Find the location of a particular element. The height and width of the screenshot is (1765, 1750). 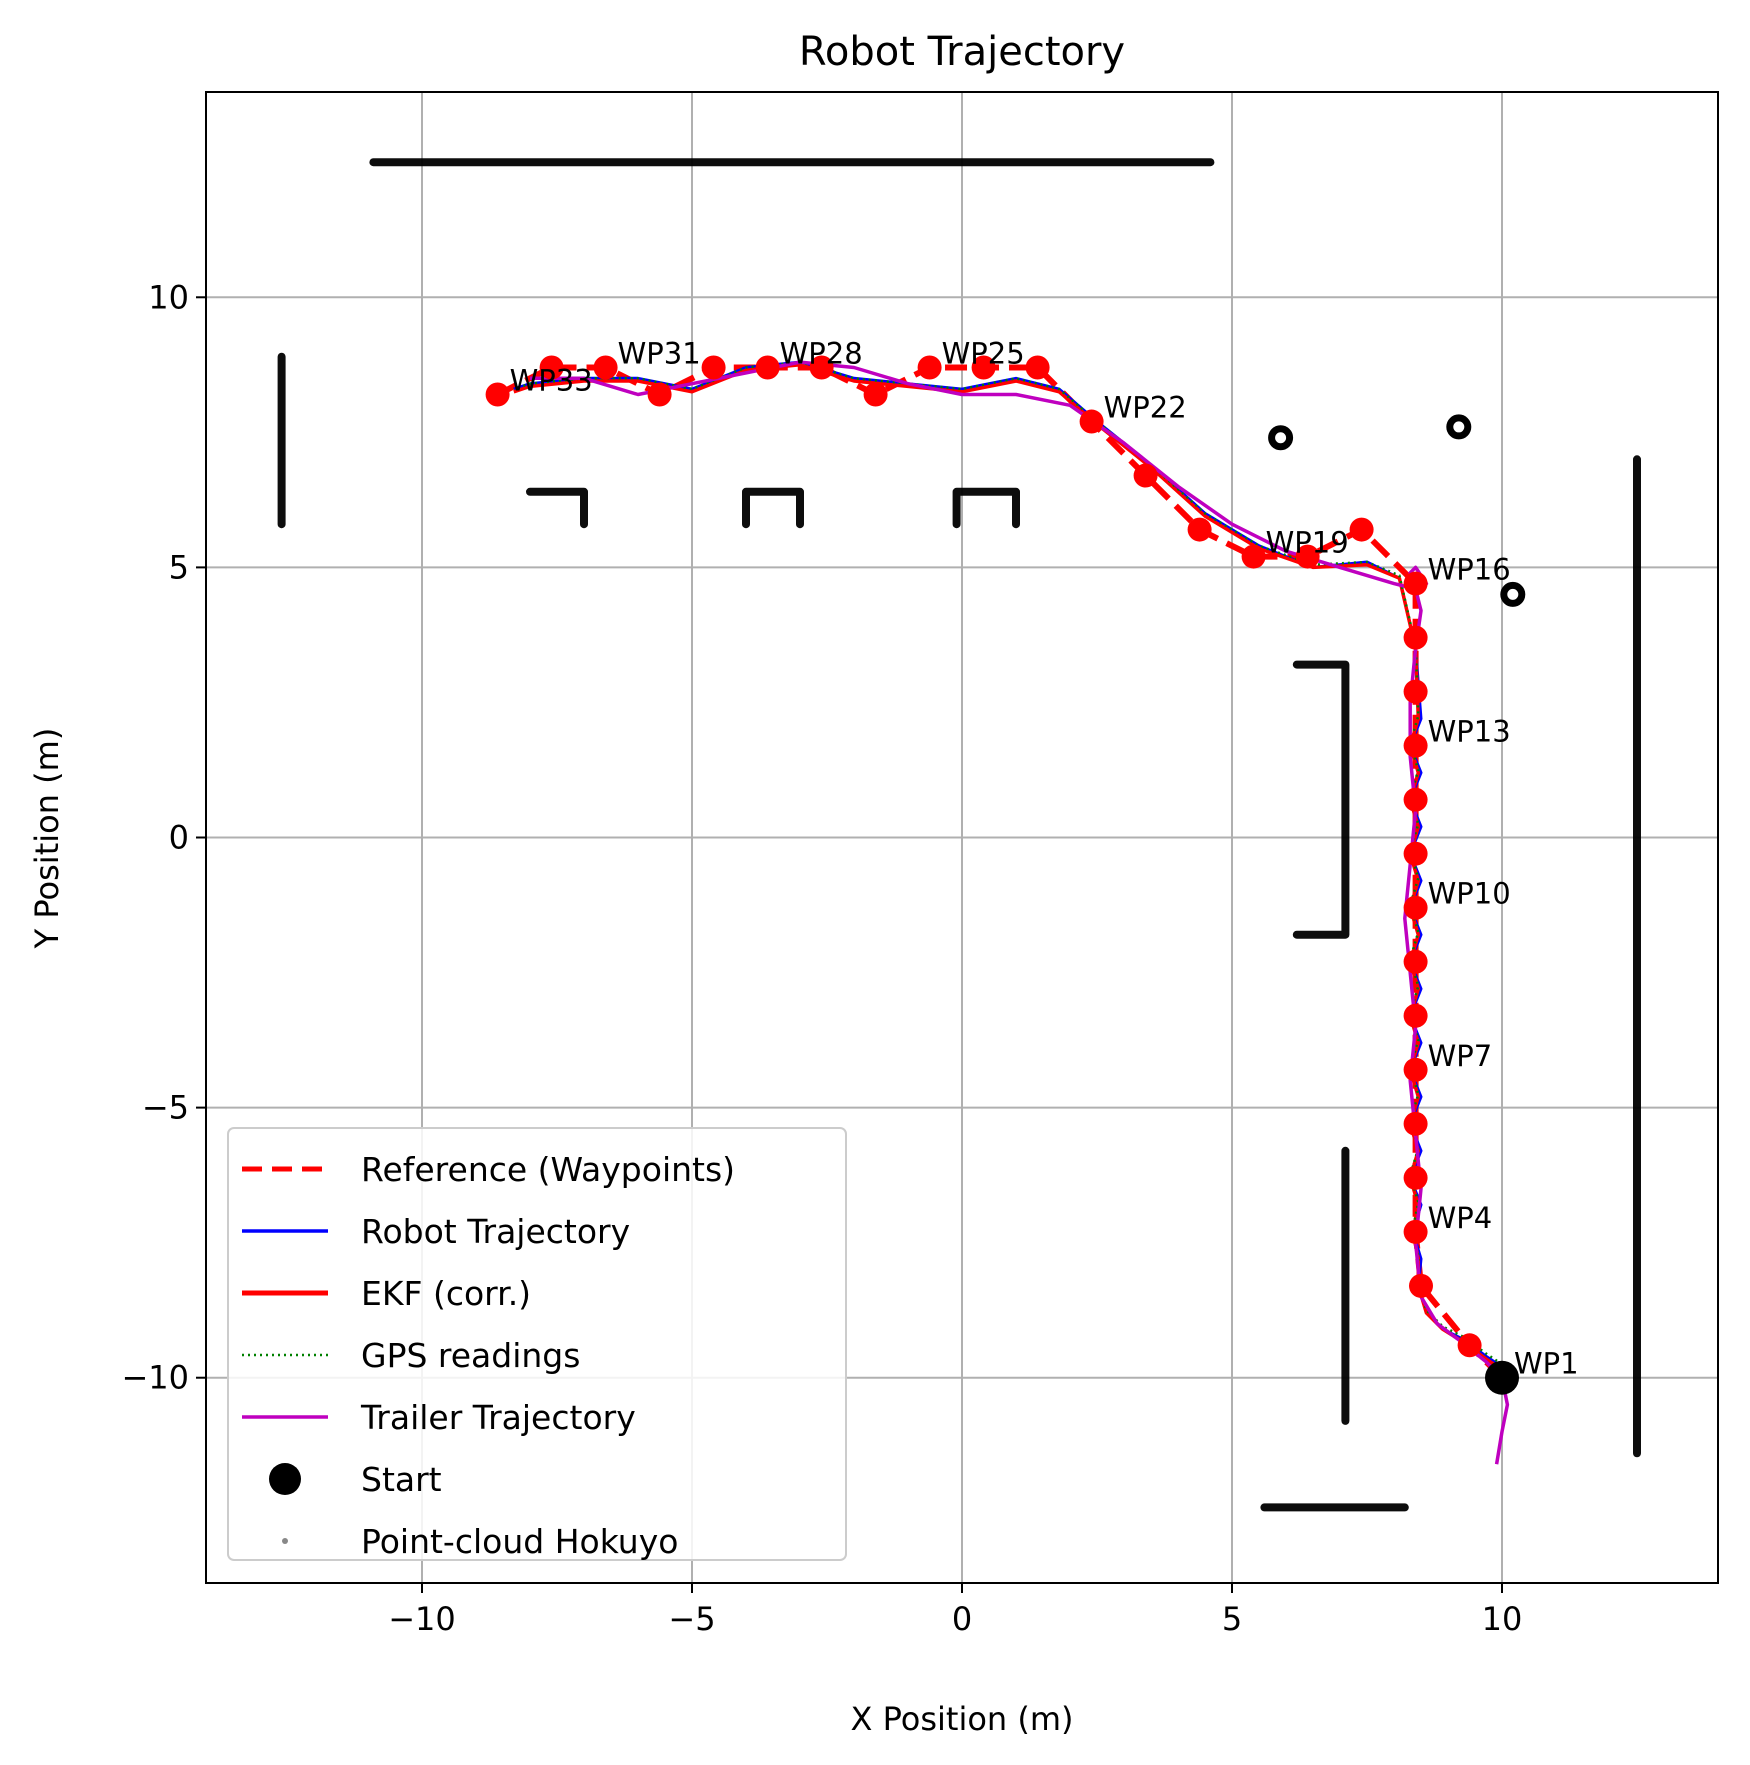

waypoint-label: WP31 is located at coordinates (659, 354).